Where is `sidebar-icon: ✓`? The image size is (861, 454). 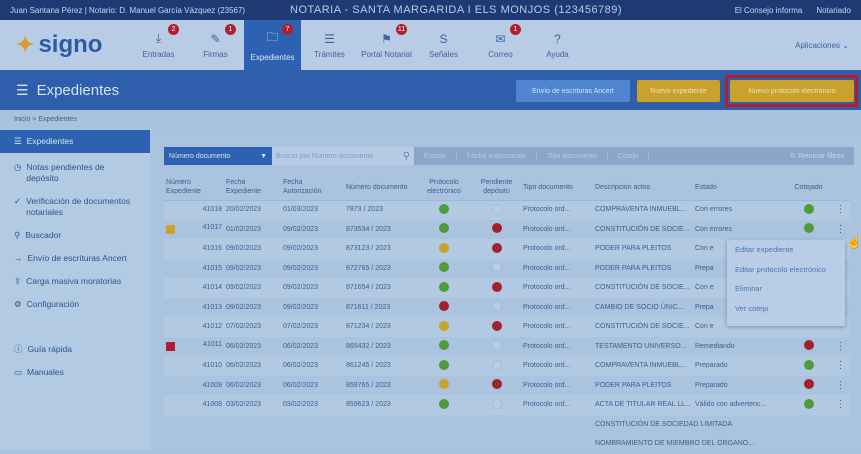 sidebar-icon: ✓ is located at coordinates (18, 201).